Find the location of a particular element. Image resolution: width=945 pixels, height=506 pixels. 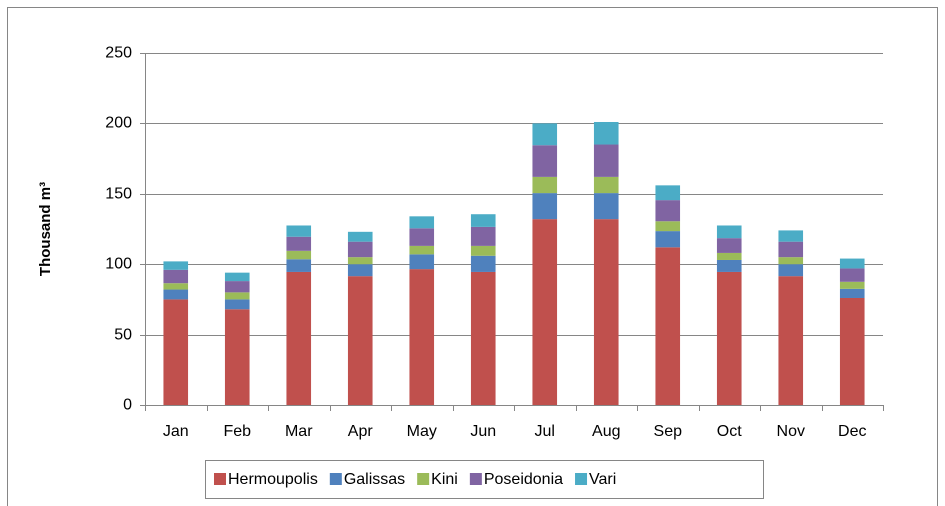

x-tick-label: Oct is located at coordinates (729, 431).